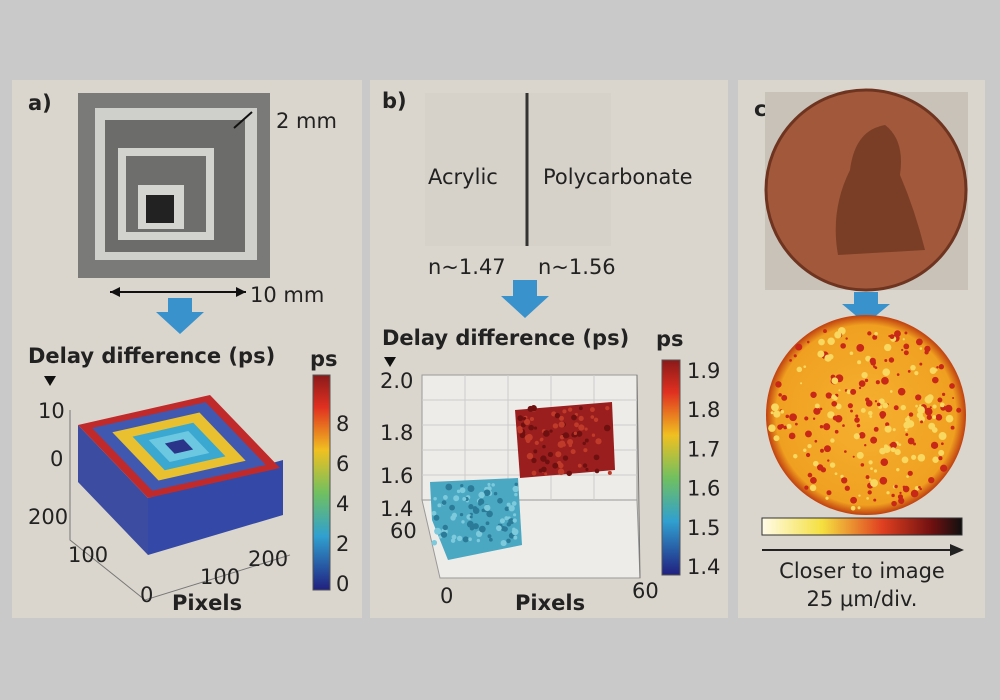 This screenshot has width=1000, height=700. What do you see at coordinates (151, 356) in the screenshot?
I see `plot-title: Delay difference (ps)` at bounding box center [151, 356].